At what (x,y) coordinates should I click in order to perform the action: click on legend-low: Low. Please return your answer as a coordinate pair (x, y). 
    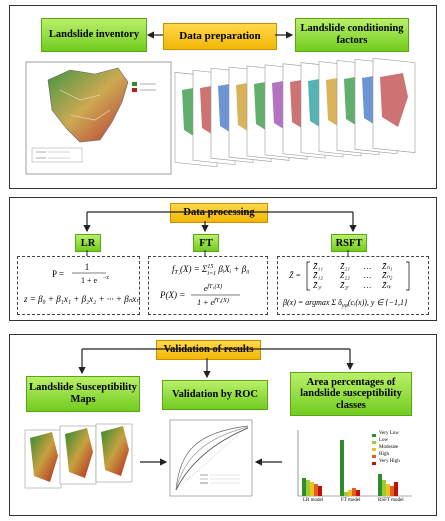
    Looking at the image, I should click on (384, 440).